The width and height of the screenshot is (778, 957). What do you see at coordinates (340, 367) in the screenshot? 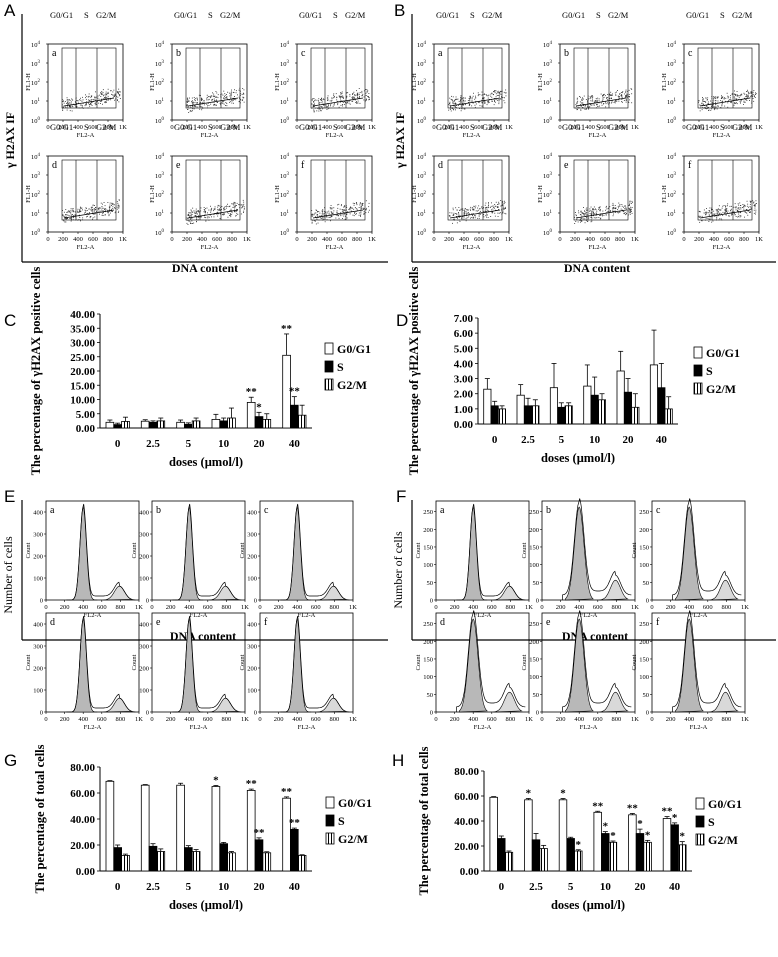
I see `legend-label: S` at bounding box center [340, 367].